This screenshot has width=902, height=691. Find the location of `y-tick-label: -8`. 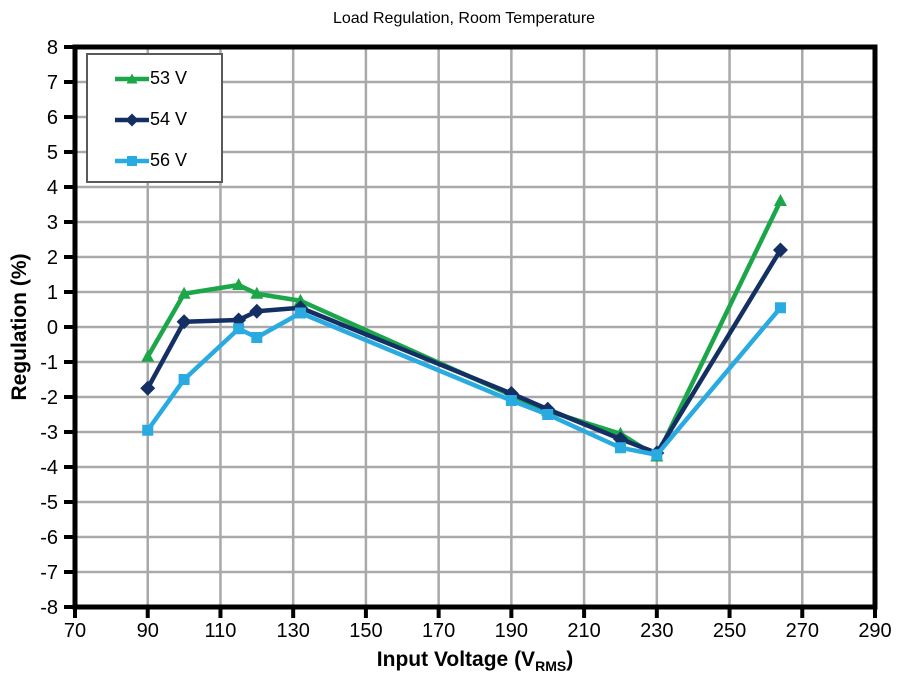

y-tick-label: -8 is located at coordinates (49, 608).